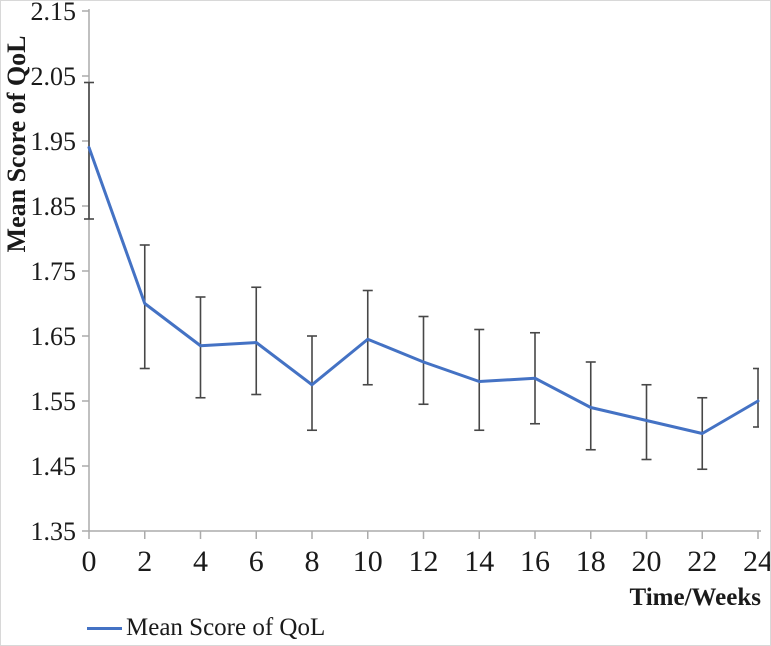 This screenshot has height=646, width=771. Describe the element at coordinates (226, 627) in the screenshot. I see `legend-label: Mean Score of QoL` at that location.